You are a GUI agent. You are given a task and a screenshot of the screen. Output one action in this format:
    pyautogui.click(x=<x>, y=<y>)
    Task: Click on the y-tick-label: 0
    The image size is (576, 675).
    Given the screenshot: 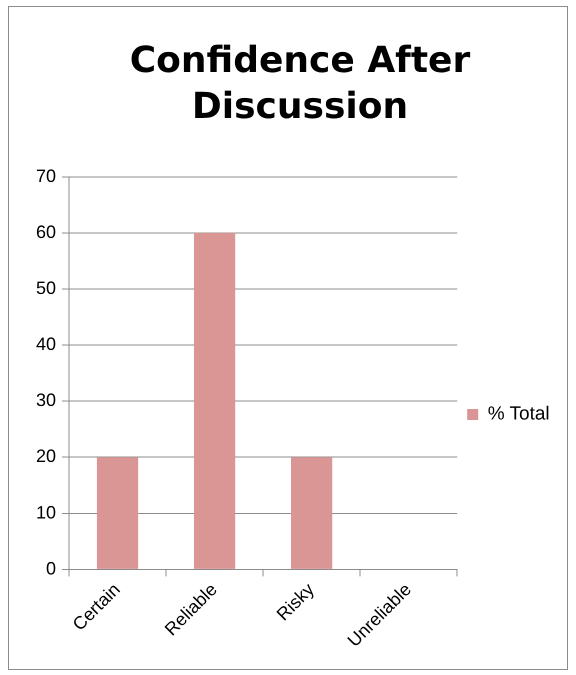 What is the action you would take?
    pyautogui.click(x=51, y=568)
    